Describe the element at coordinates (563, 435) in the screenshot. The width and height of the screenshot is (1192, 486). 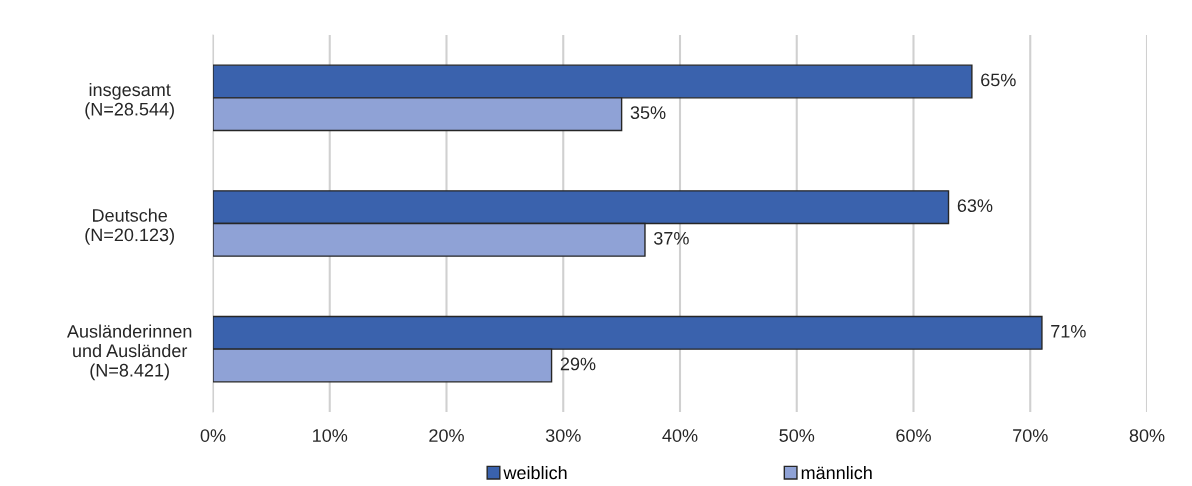
I see `x-tick-label: 30%` at that location.